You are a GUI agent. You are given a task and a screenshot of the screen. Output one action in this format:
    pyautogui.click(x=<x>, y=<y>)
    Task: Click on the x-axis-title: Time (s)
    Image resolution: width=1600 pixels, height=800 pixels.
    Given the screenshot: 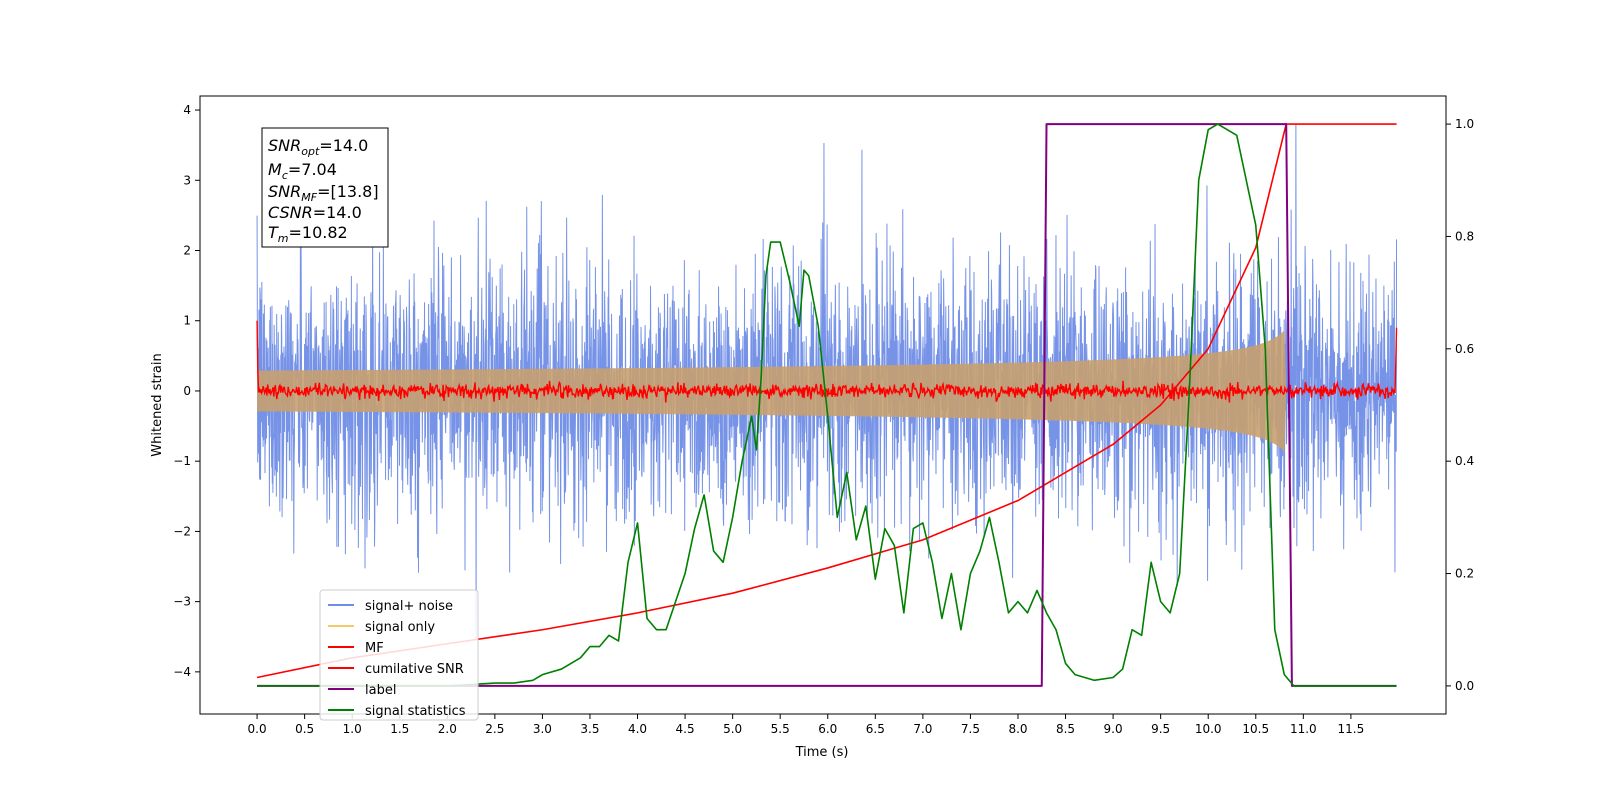 What is the action you would take?
    pyautogui.click(x=822, y=752)
    